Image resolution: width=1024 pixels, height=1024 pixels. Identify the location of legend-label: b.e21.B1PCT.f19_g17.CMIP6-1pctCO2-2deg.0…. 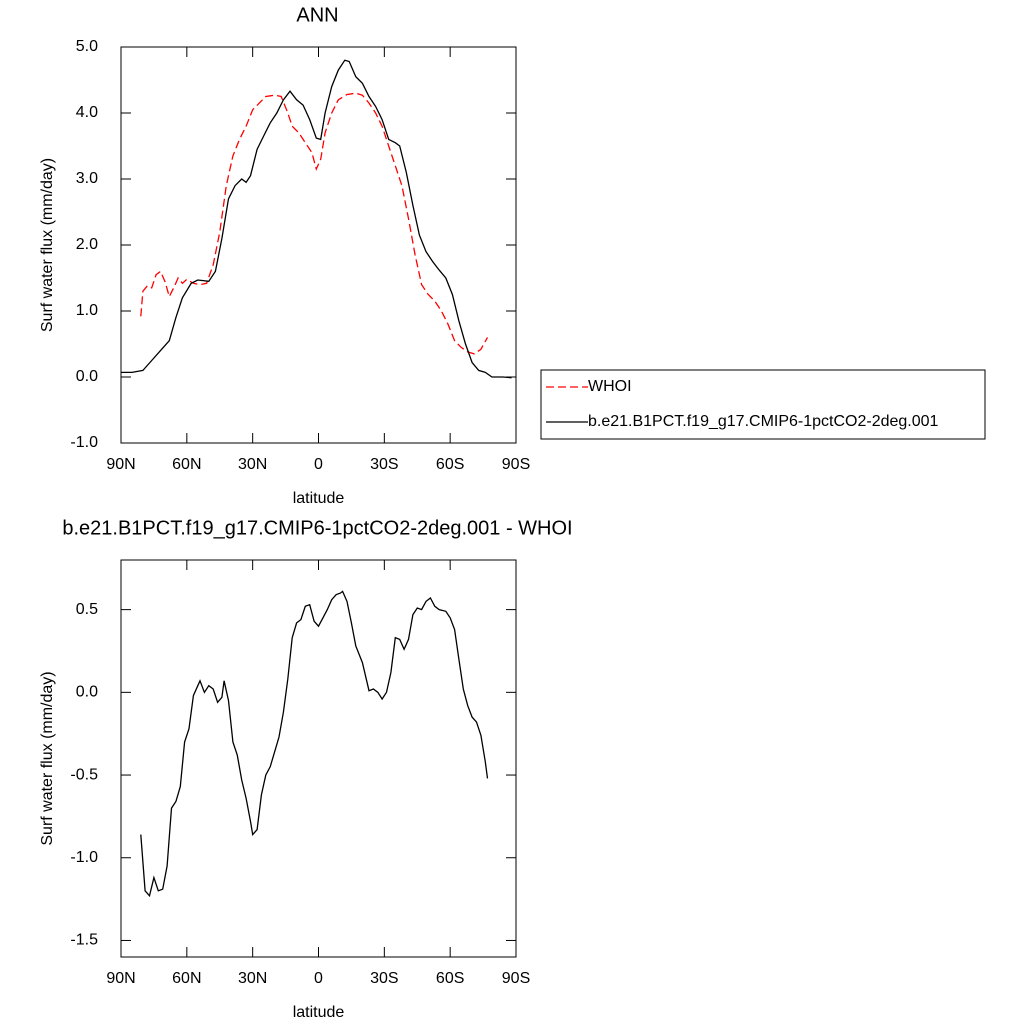
(763, 421).